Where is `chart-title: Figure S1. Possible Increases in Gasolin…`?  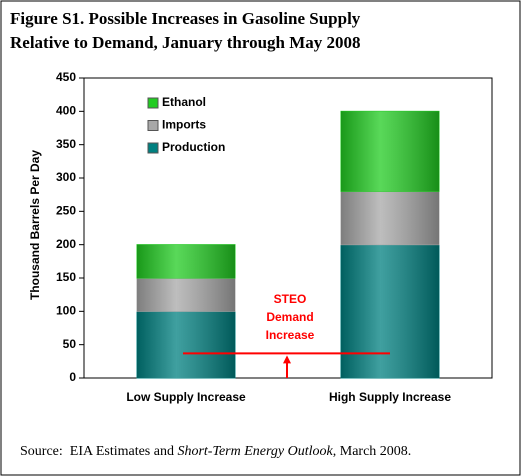
chart-title: Figure S1. Possible Increases in Gasolin… is located at coordinates (185, 18).